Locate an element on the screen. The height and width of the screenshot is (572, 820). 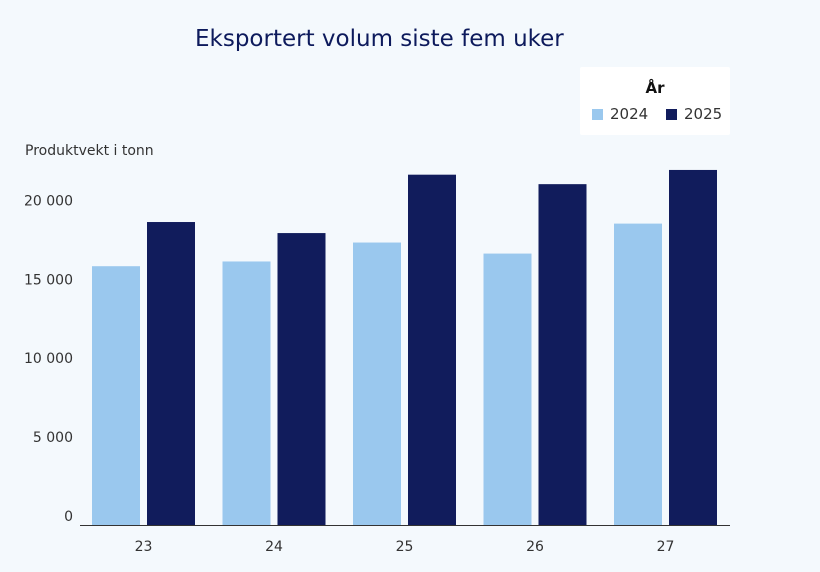
y-tick-label: 0 is located at coordinates (68, 517).